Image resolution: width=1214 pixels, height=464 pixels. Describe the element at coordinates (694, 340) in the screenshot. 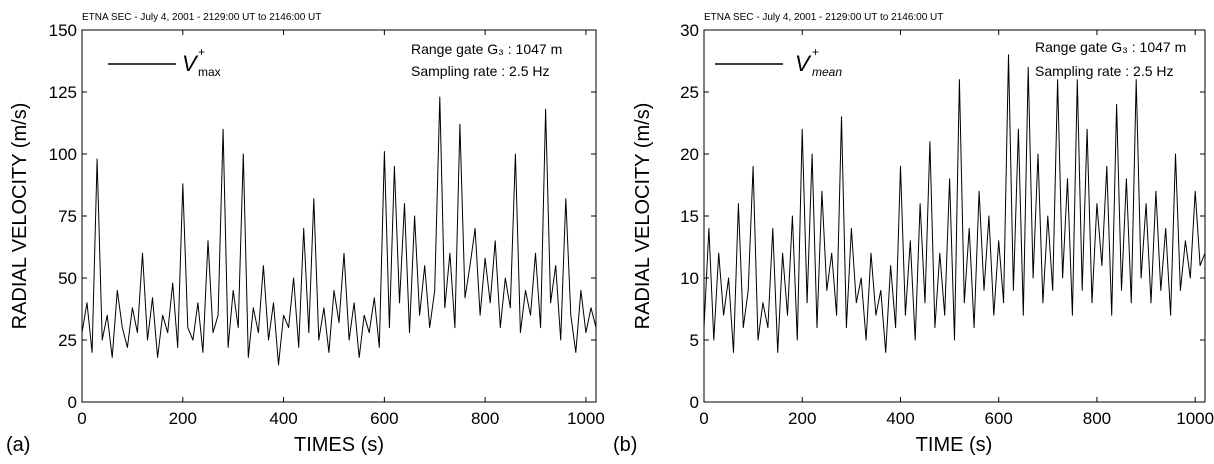

I see `y-tick-label: 5` at that location.